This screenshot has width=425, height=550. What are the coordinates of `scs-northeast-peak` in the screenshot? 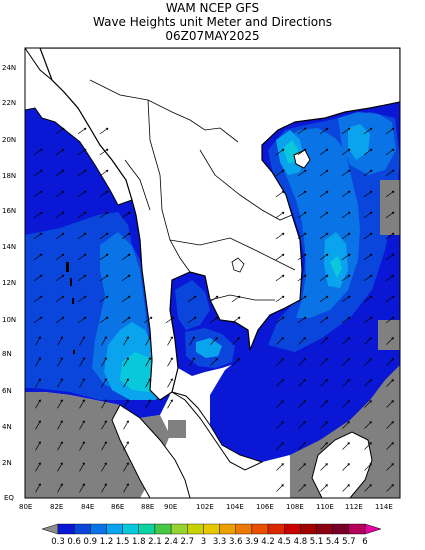 It's located at (359, 142).